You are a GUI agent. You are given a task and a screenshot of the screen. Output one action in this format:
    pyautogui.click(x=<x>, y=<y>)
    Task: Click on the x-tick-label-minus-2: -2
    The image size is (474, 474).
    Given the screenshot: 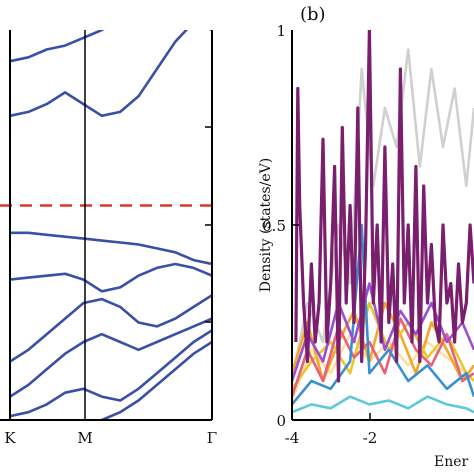 What is the action you would take?
    pyautogui.click(x=370, y=438)
    